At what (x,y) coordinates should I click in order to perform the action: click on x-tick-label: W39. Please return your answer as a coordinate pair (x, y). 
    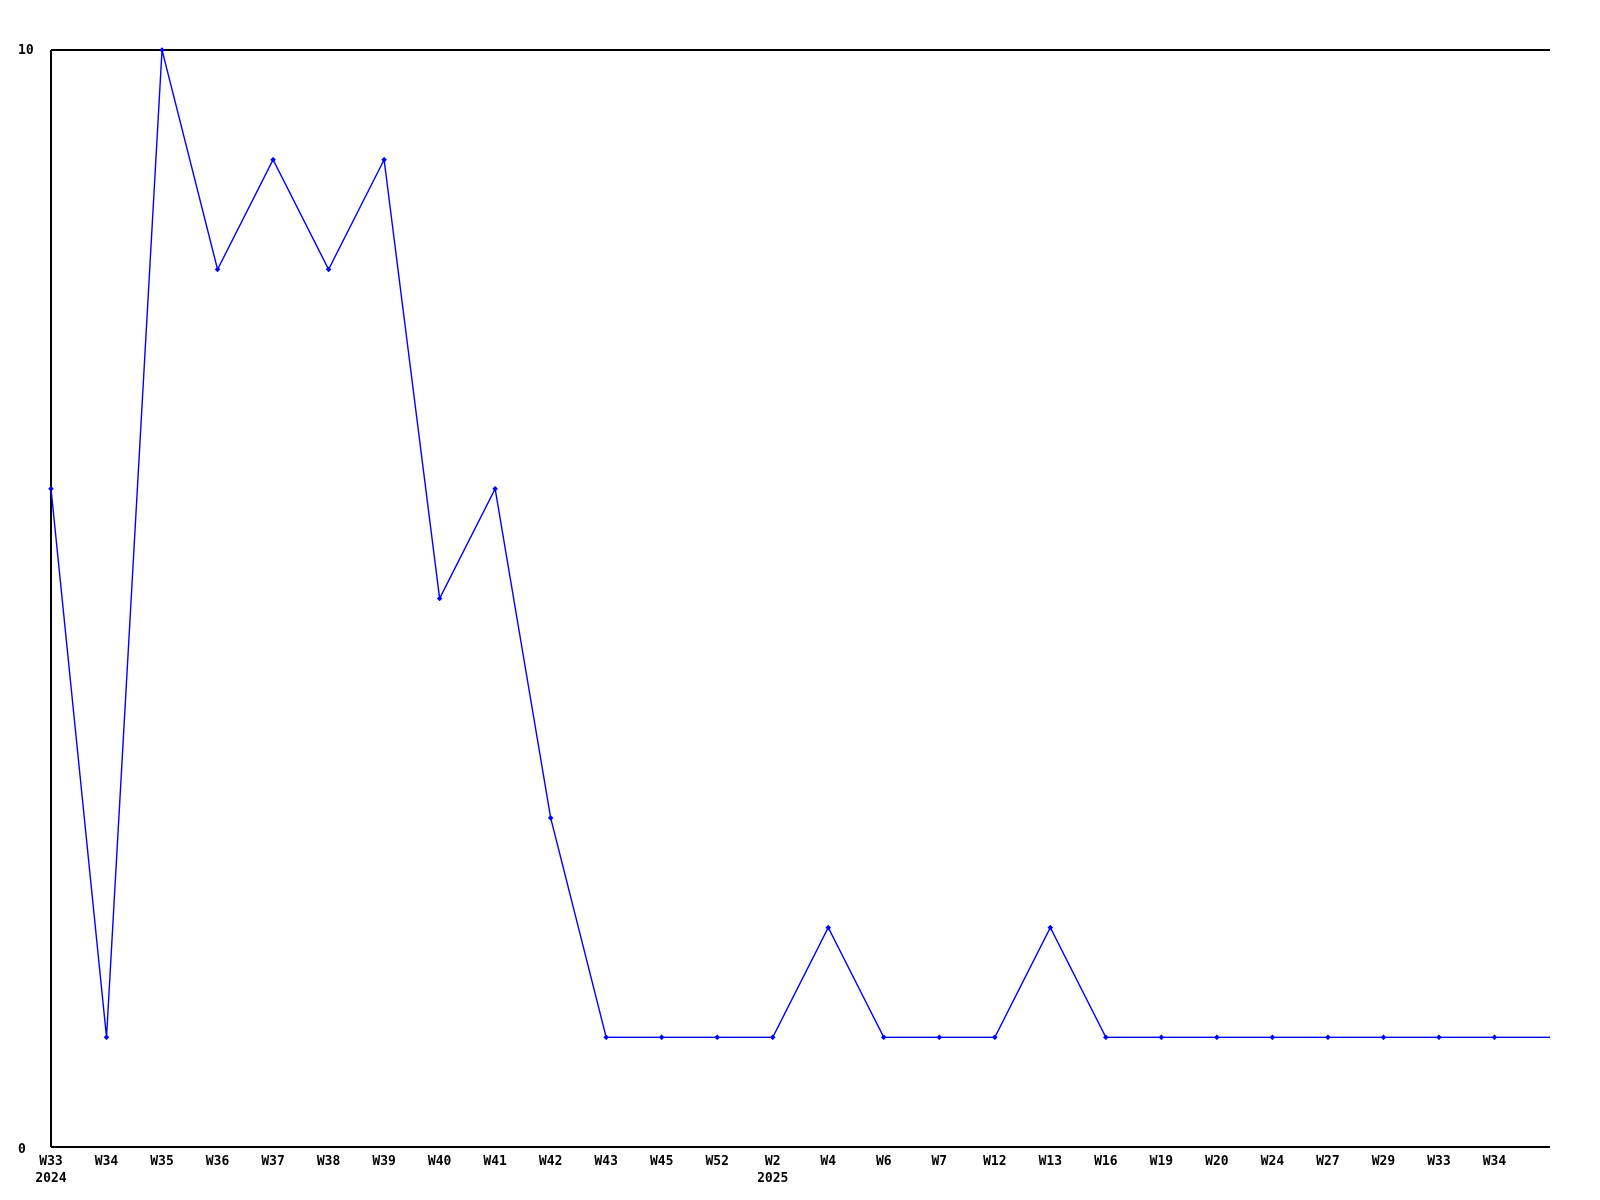
    Looking at the image, I should click on (384, 1161).